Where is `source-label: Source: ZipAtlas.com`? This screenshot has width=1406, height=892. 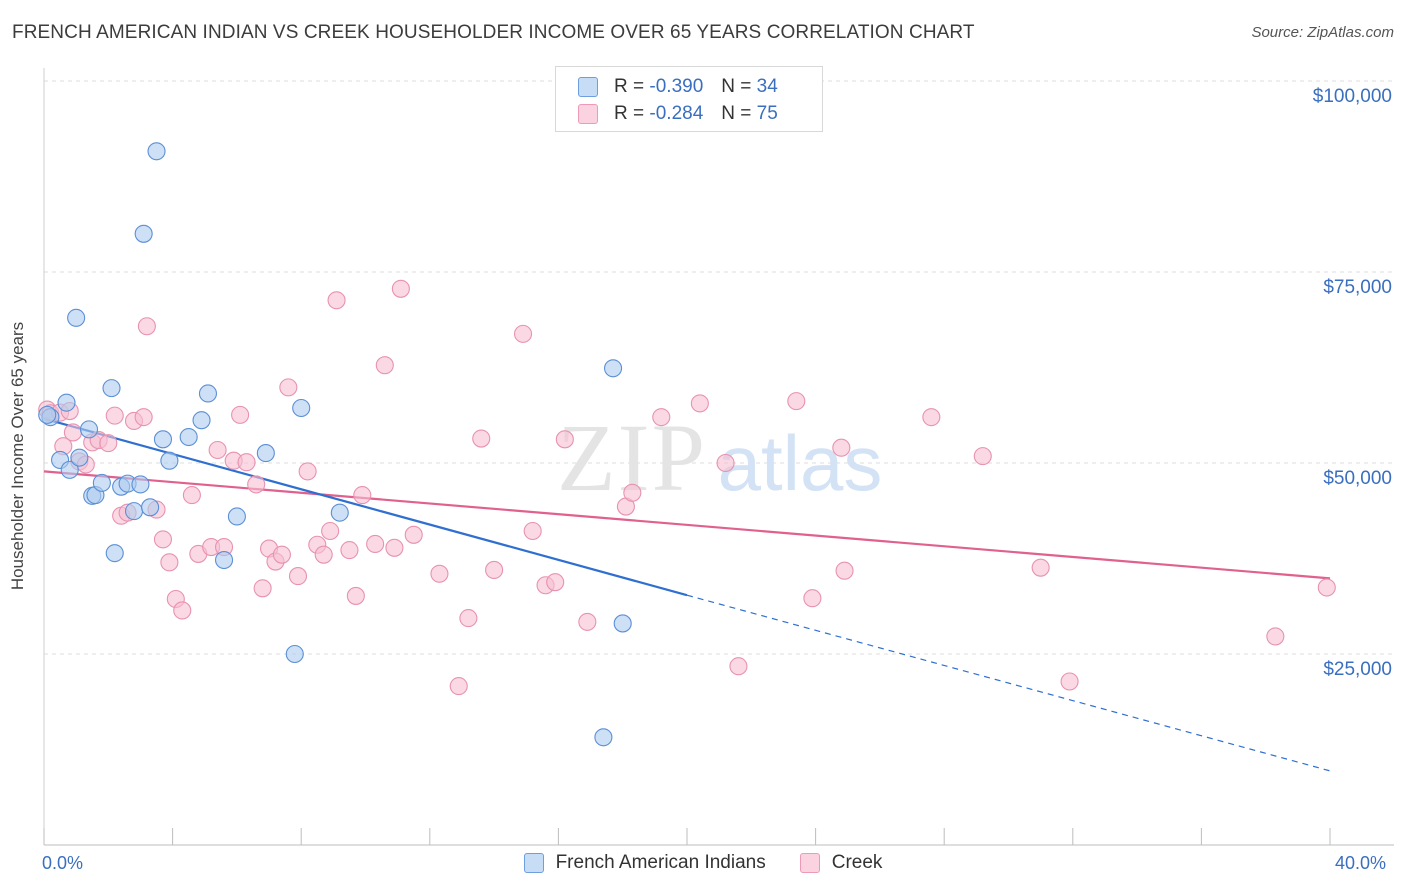
source-label: Source: ZipAtlas.com is located at coordinates (1322, 32).